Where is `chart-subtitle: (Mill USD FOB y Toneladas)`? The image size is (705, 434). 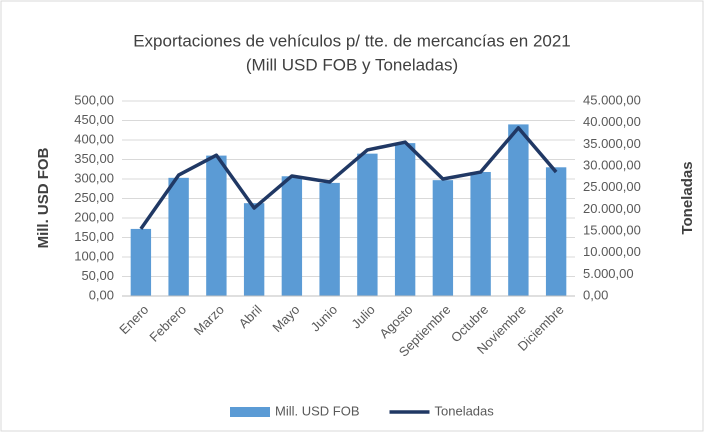 chart-subtitle: (Mill USD FOB y Toneladas) is located at coordinates (352, 64).